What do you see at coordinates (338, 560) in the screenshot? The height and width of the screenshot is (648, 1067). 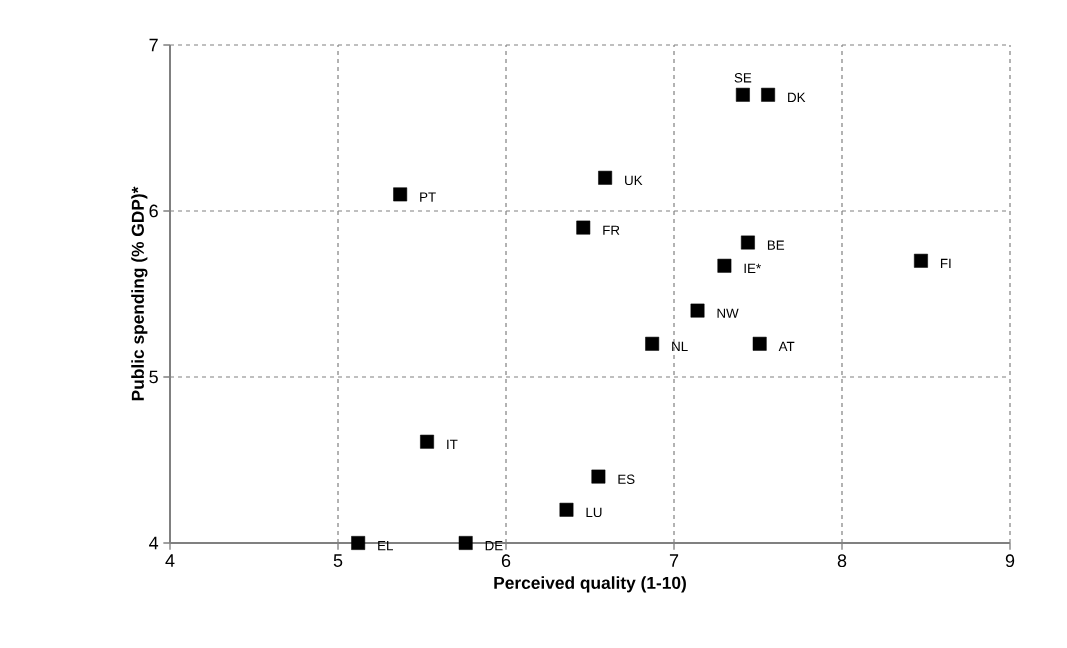 I see `x-tick-label: 5` at bounding box center [338, 560].